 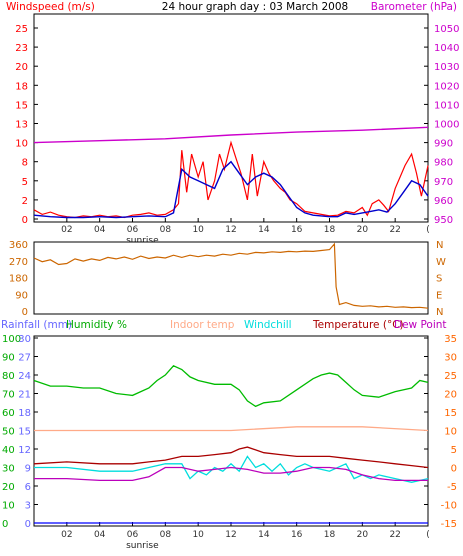 What do you see at coordinates (443, 182) in the screenshot?
I see `barometer-tick: 970` at bounding box center [443, 182].